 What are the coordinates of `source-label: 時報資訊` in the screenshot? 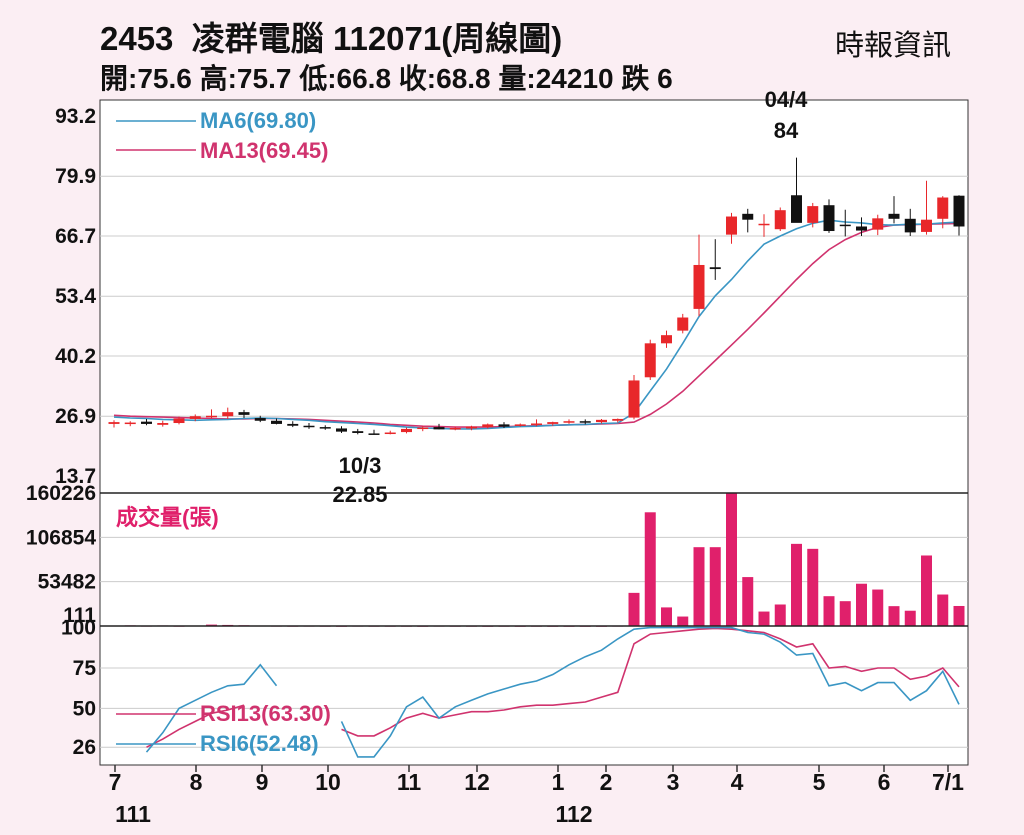 It's located at (893, 46).